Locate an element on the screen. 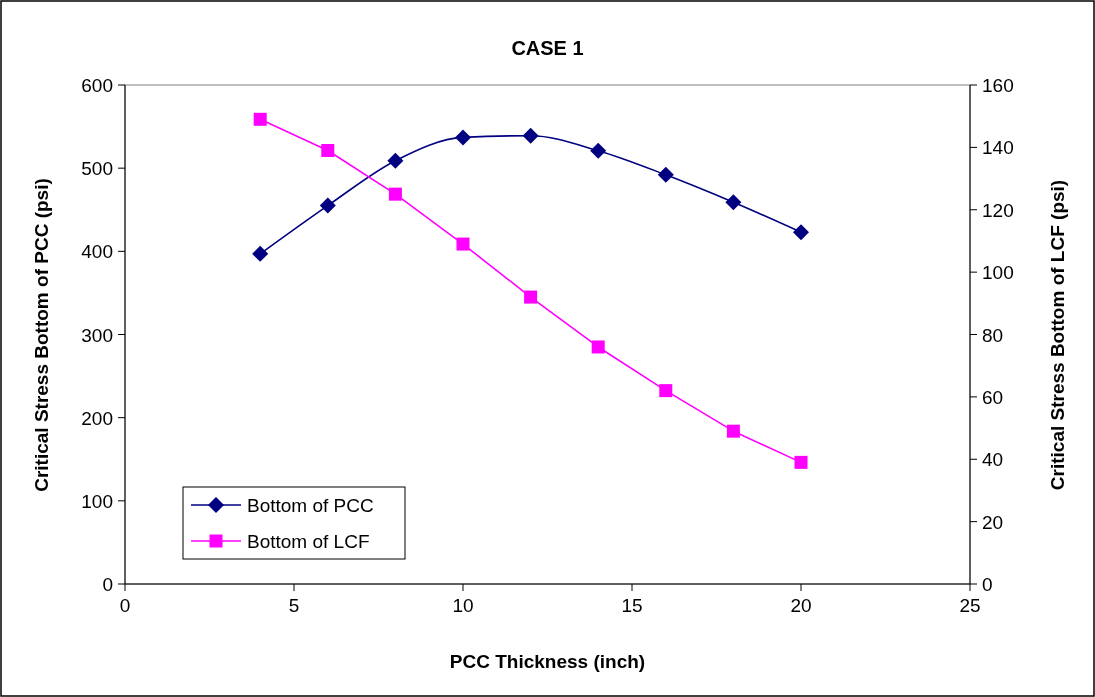 This screenshot has height=697, width=1095. legend-label: Bottom of LCF is located at coordinates (308, 541).